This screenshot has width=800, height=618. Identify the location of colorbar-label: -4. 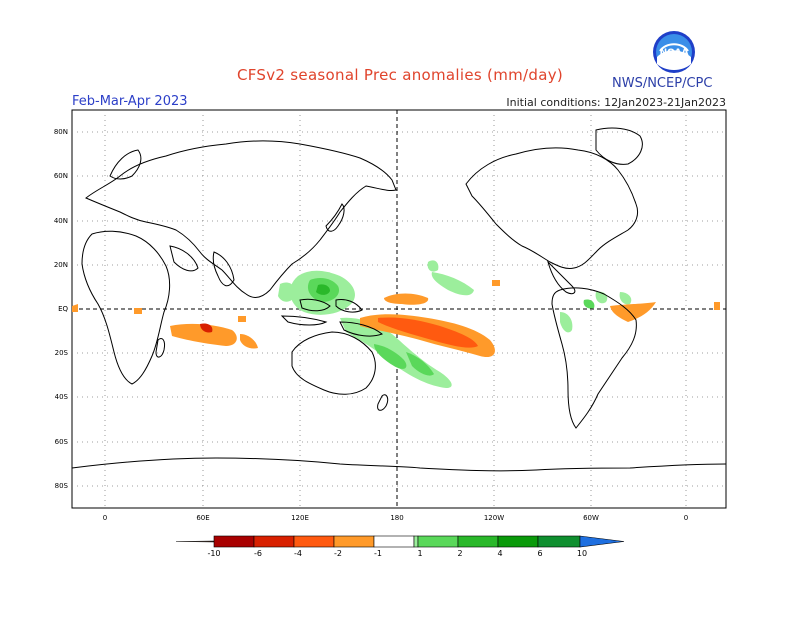
(298, 553).